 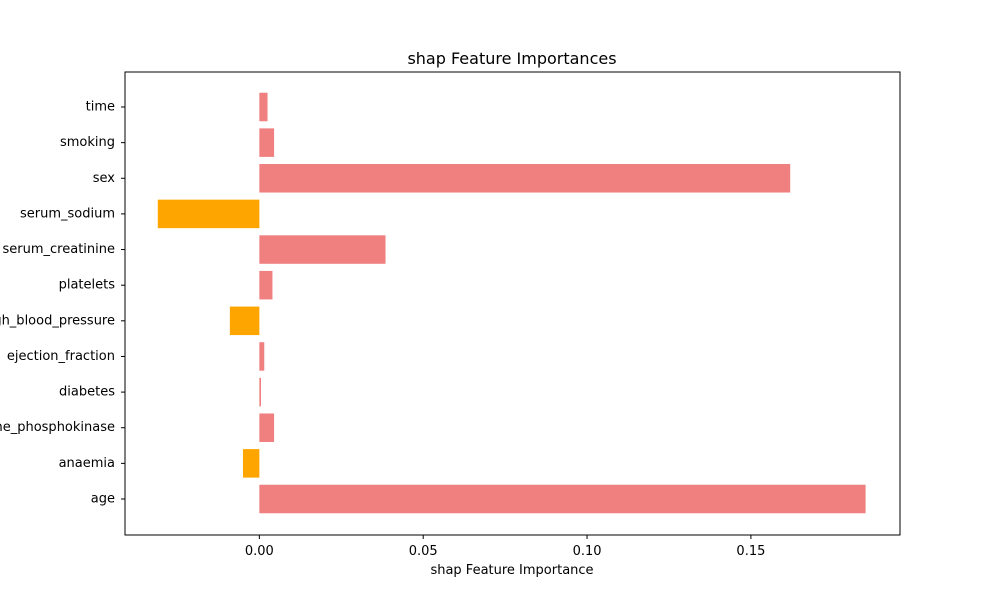 What do you see at coordinates (104, 178) in the screenshot?
I see `y-tick-label: sex` at bounding box center [104, 178].